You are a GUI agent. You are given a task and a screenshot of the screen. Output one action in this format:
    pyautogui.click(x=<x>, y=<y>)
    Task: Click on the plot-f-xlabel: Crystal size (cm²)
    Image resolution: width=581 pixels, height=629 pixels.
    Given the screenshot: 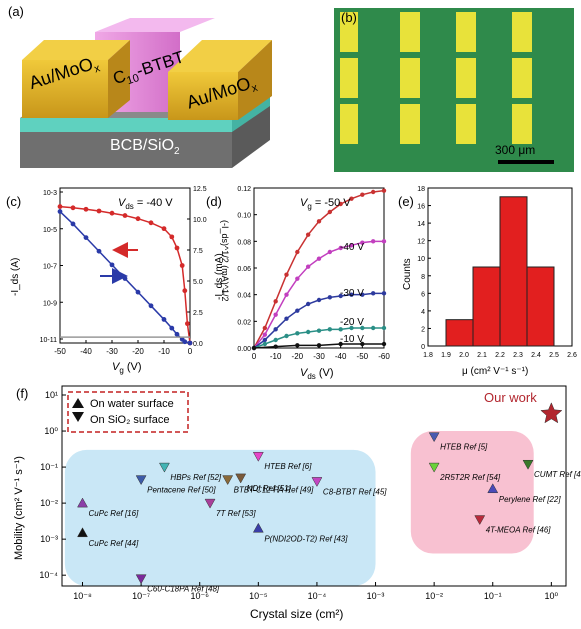 What is the action you would take?
    pyautogui.click(x=296, y=614)
    